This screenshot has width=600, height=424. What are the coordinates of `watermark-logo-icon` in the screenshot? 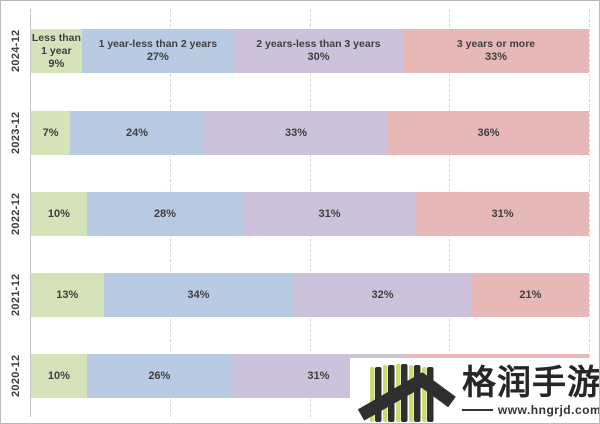 It's located at (407, 392).